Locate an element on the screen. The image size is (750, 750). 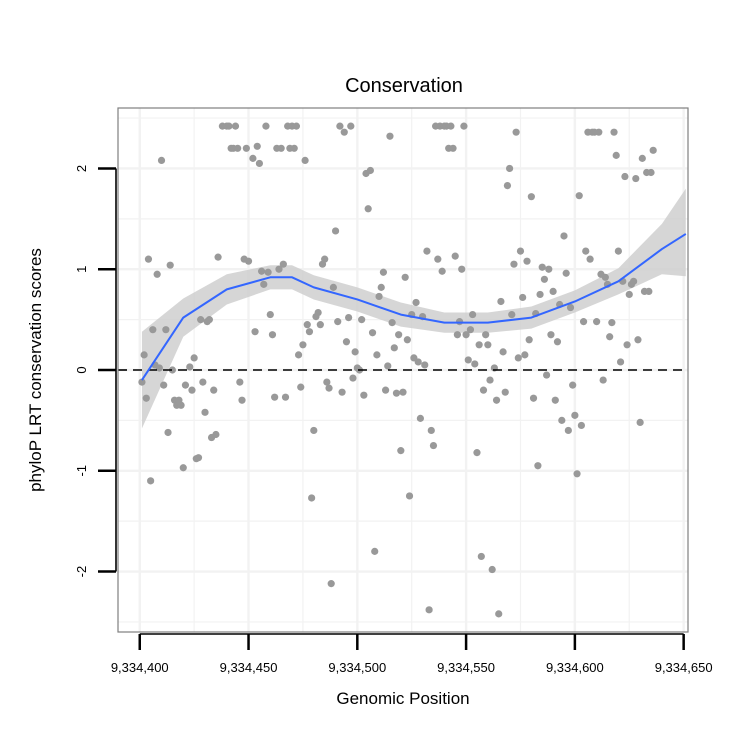
y-axis-title: phyloP LRT conservation scores is located at coordinates (35, 370).